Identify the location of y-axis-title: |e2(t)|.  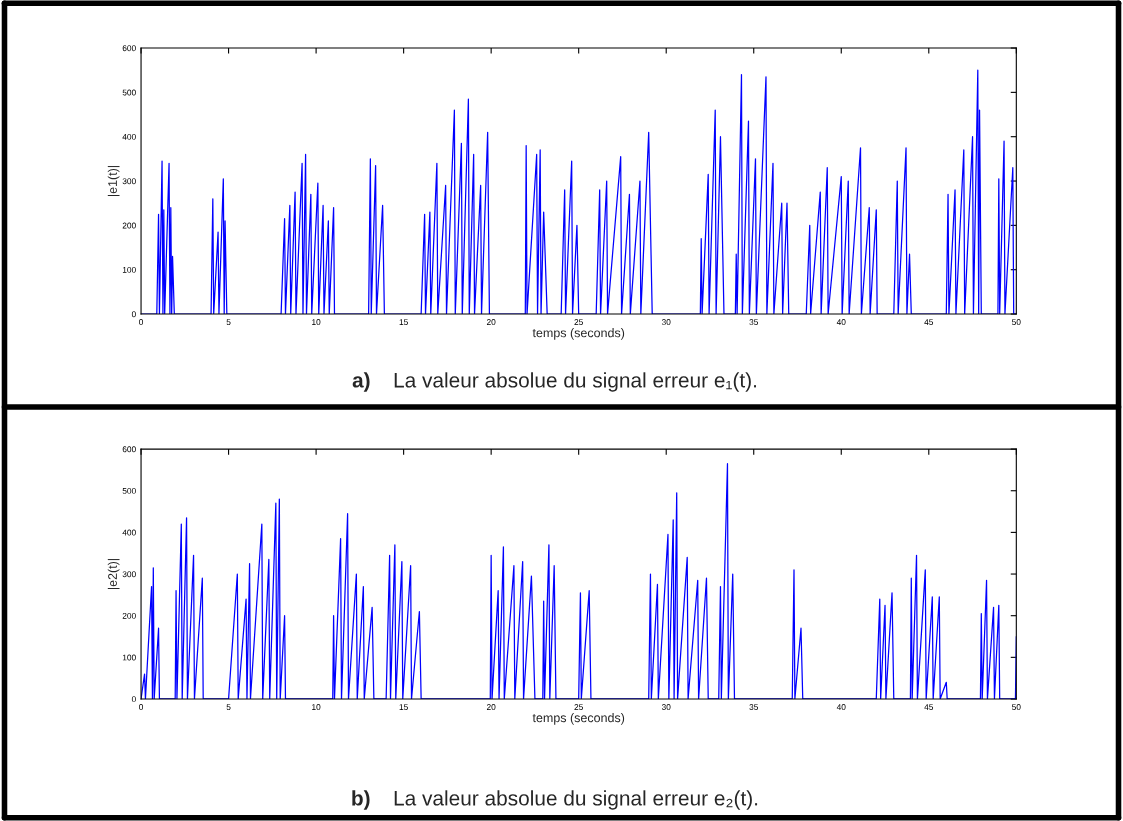
(113, 574).